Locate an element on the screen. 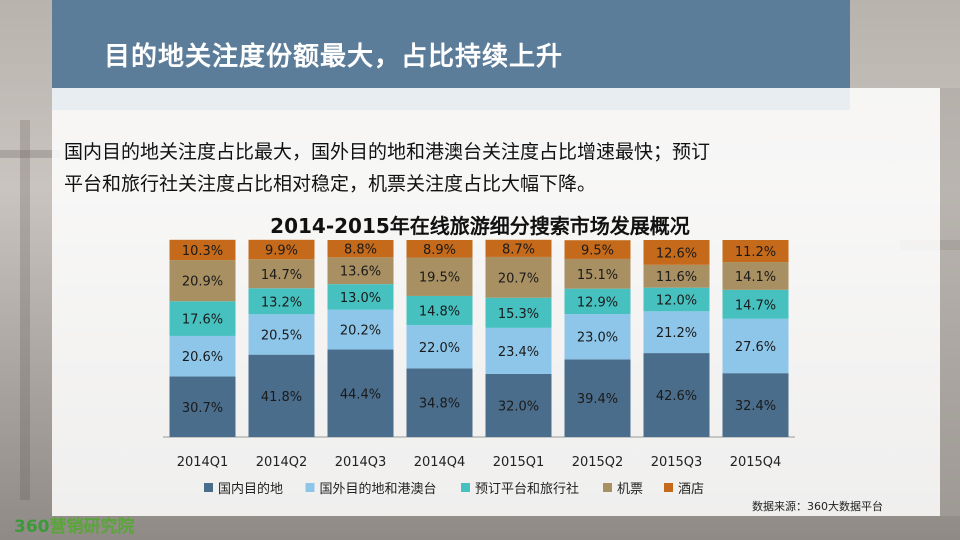 This screenshot has width=960, height=540. data-label: 20.2% is located at coordinates (360, 331).